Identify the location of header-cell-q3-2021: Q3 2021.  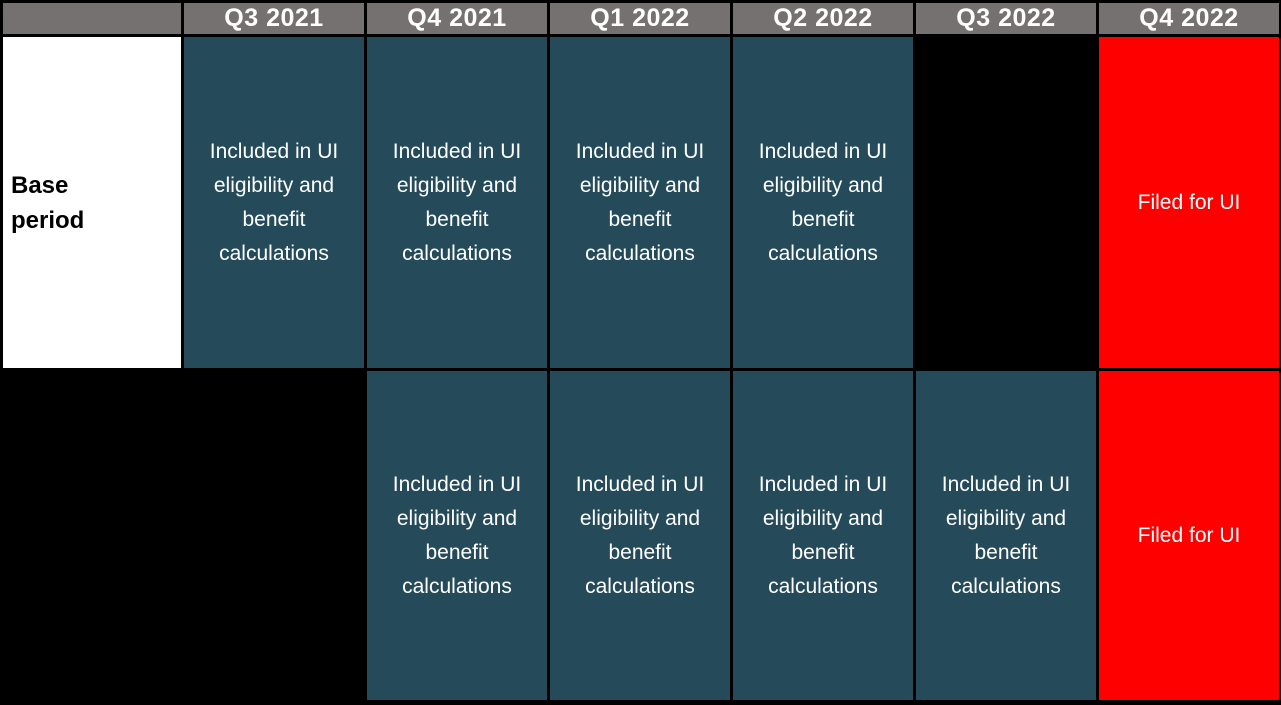
(274, 18).